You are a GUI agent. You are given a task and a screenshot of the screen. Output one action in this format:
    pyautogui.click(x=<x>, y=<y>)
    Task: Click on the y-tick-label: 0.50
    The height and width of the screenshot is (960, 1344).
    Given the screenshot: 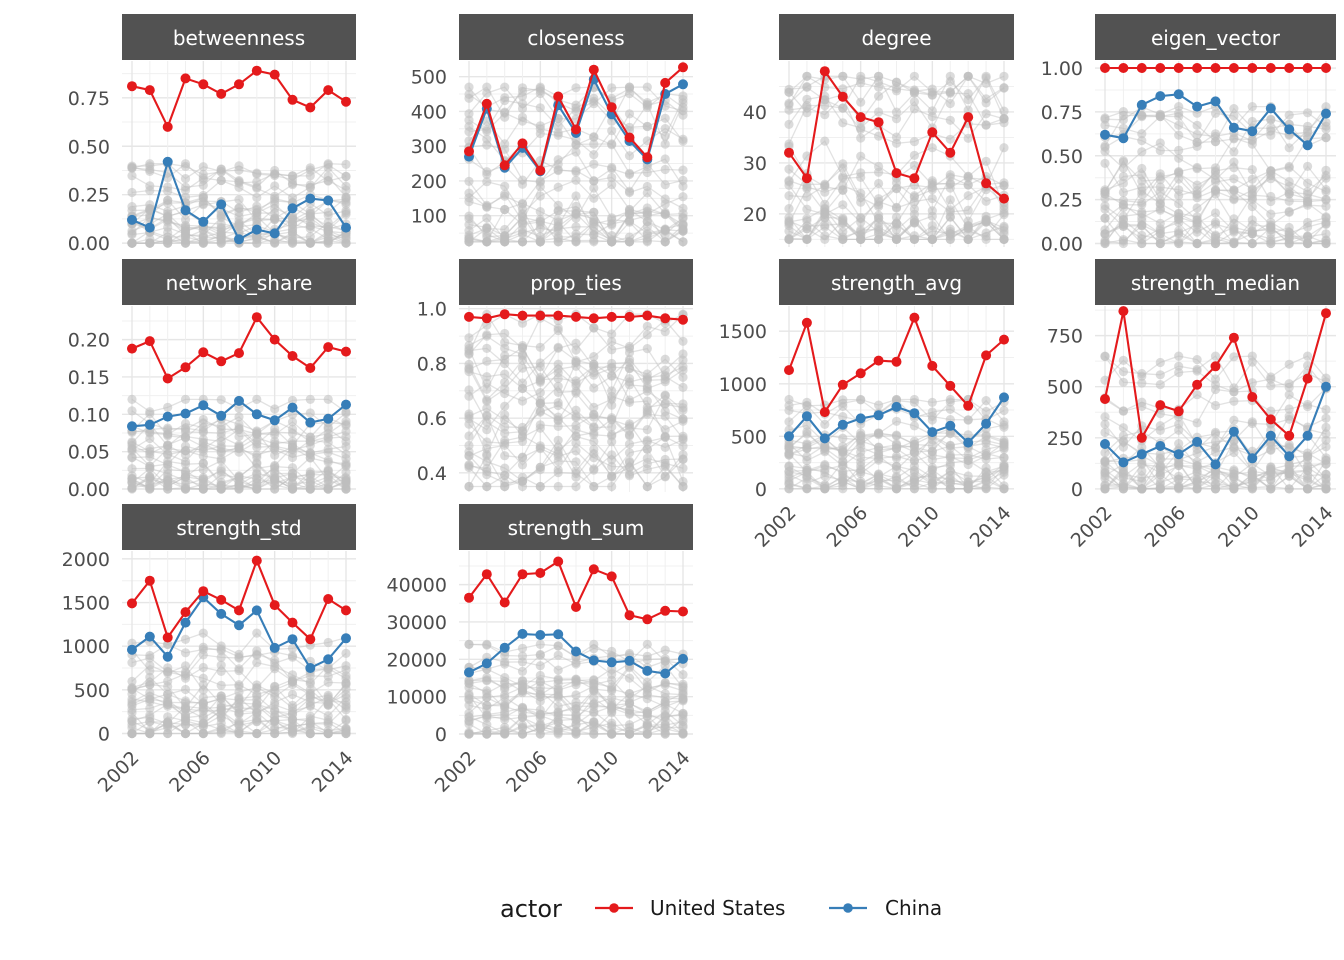 What is the action you would take?
    pyautogui.click(x=89, y=147)
    